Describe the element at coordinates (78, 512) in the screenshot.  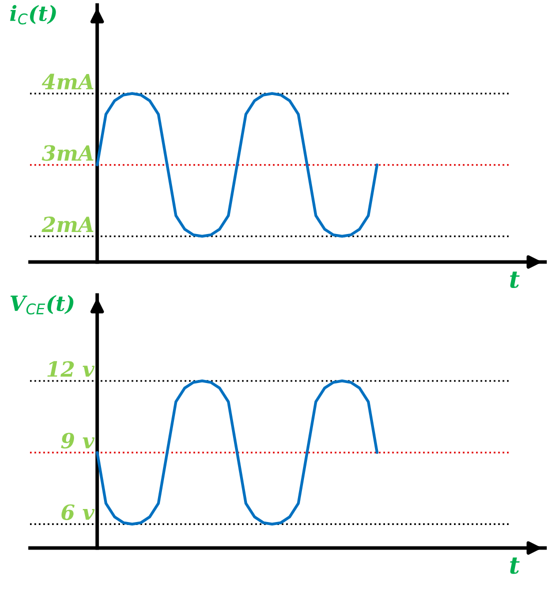
I see `y-tick-label: 6 v` at that location.